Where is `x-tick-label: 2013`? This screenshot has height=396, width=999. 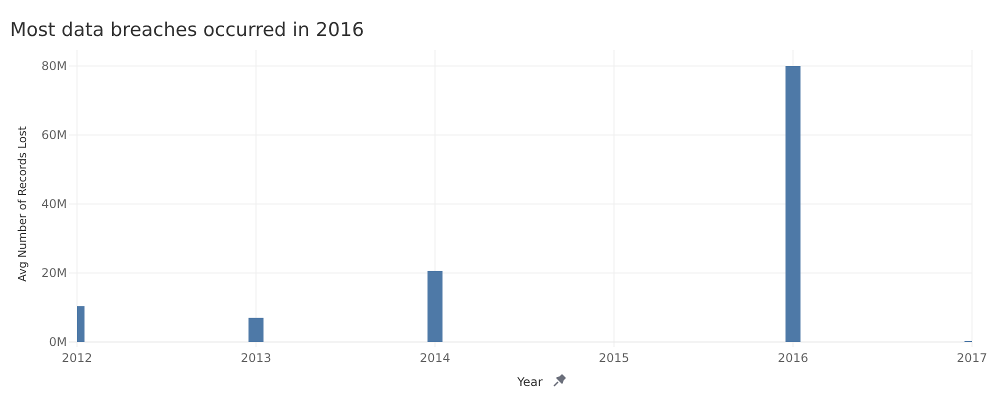 x-tick-label: 2013 is located at coordinates (256, 358).